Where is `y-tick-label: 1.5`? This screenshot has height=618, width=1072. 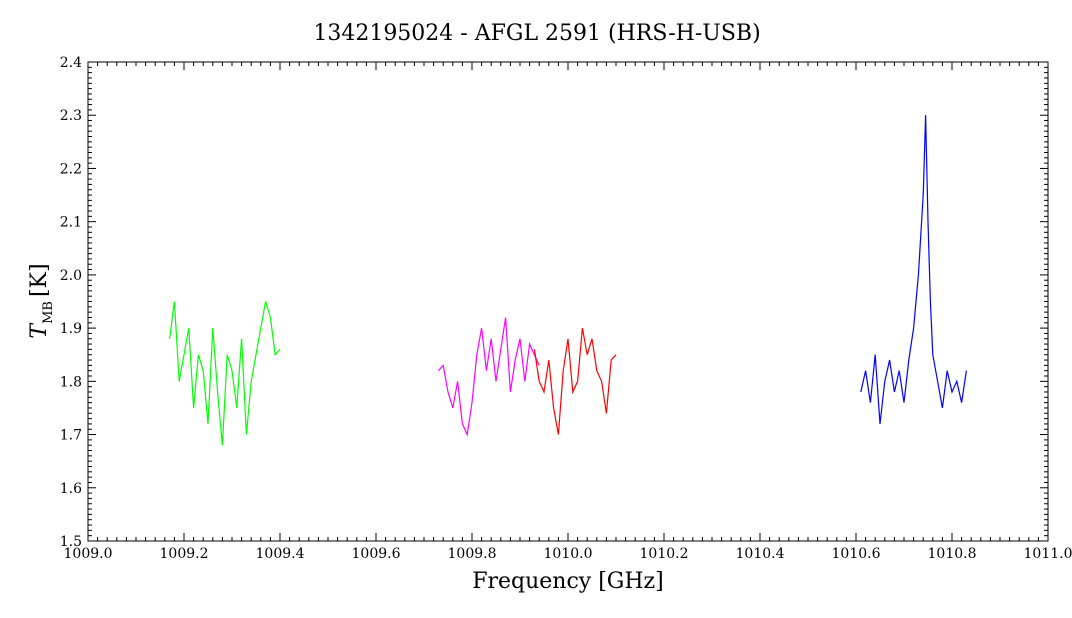
y-tick-label: 1.5 is located at coordinates (71, 542).